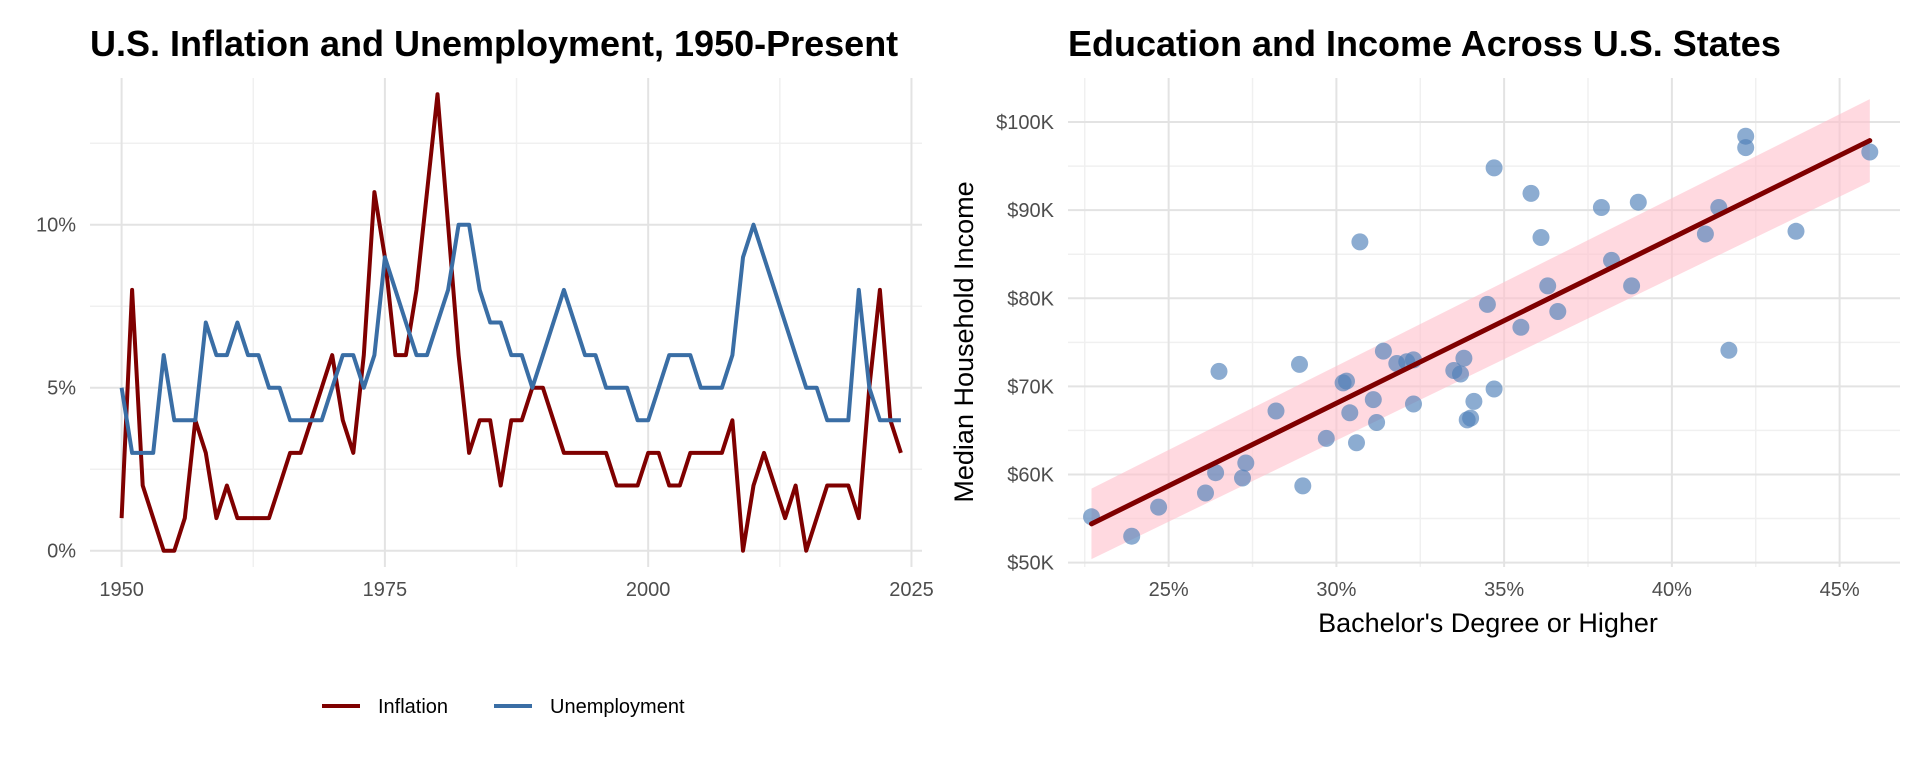  Describe the element at coordinates (964, 341) in the screenshot. I see `y-axis-label-right: Median Household Income` at that location.